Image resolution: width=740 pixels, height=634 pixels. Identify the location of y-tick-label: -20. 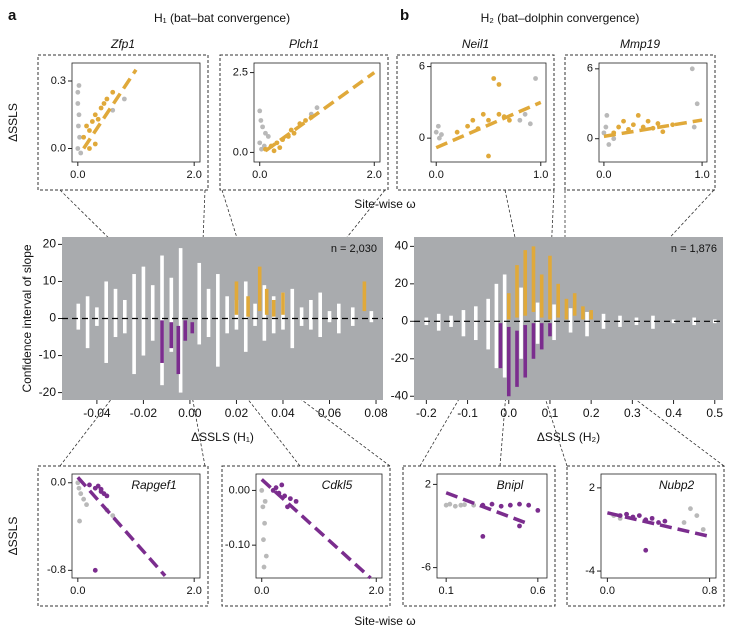
(48, 392).